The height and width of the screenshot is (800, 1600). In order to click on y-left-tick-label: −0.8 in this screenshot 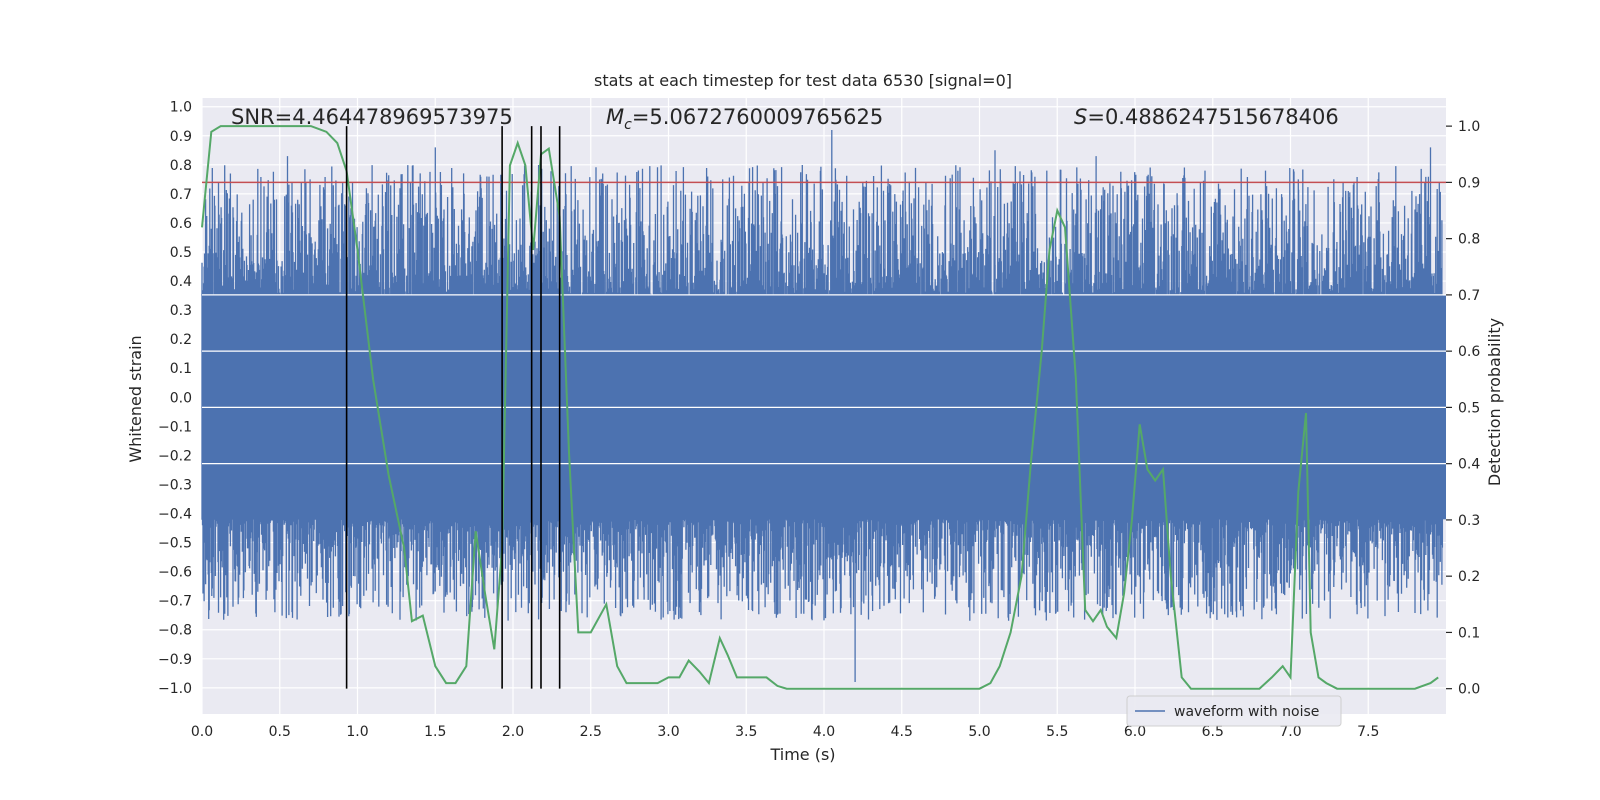, I will do `click(175, 631)`.